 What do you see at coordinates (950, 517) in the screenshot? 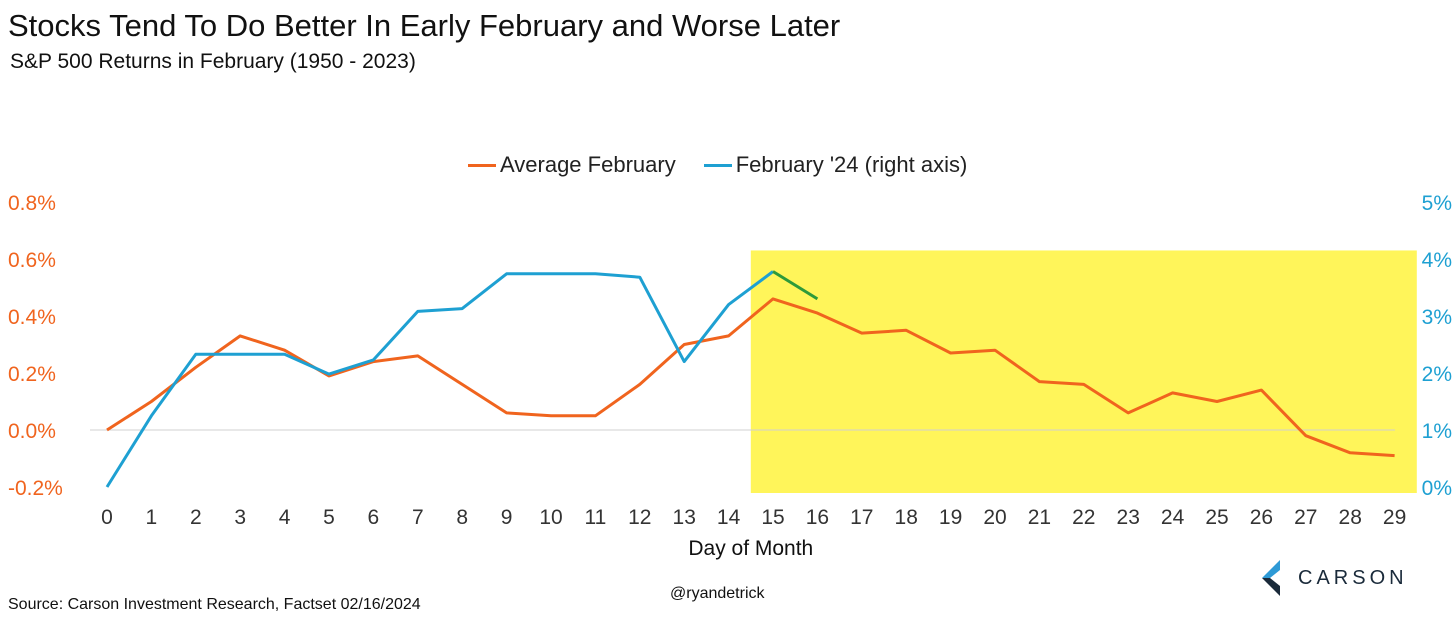
I see `x-axis-tick: 19` at bounding box center [950, 517].